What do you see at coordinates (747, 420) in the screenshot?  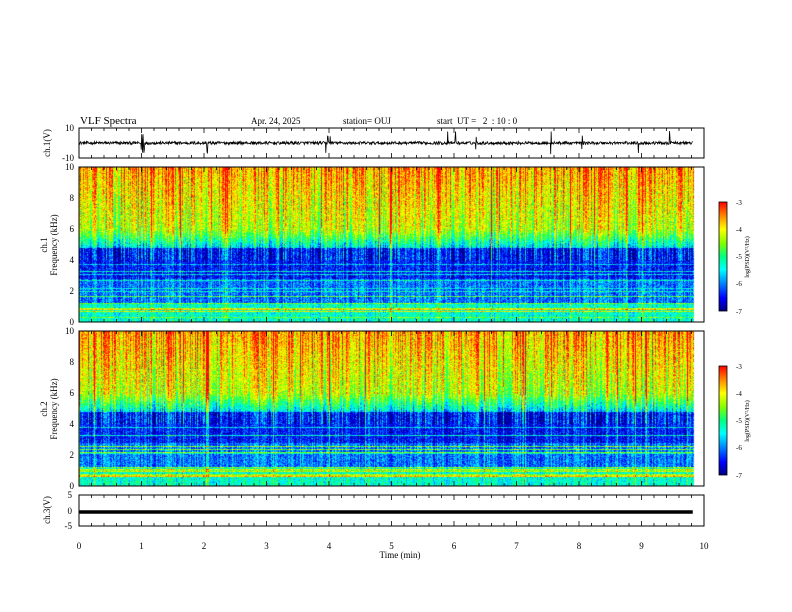 I see `ch2-colorbar-label: log(PSD)(V²/Hz)` at bounding box center [747, 420].